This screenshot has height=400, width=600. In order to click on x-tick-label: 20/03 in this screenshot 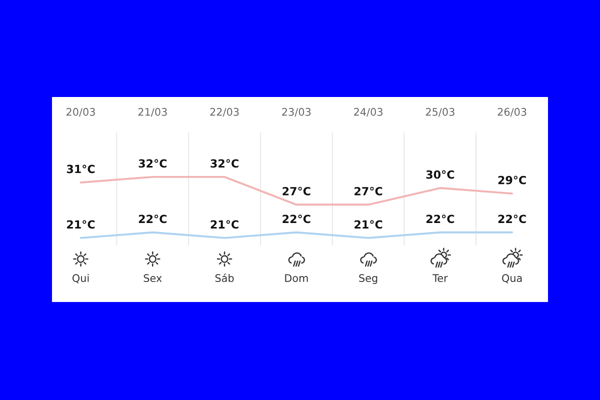, I will do `click(80, 112)`.